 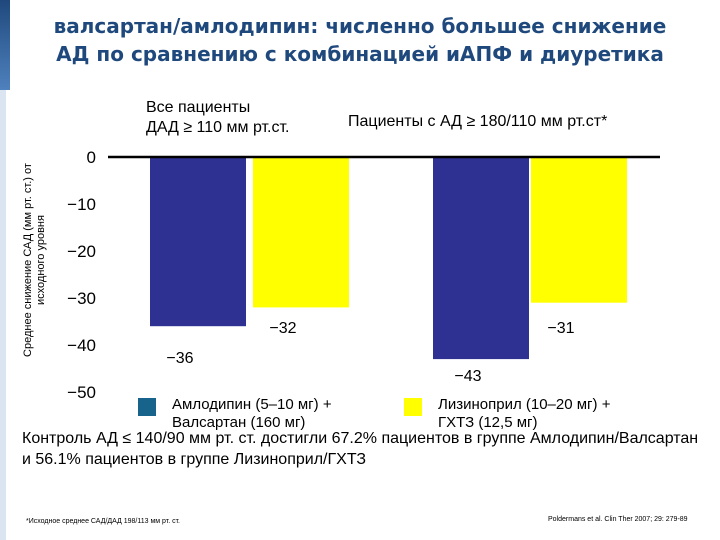 I want to click on y-tick-label: −10, so click(x=81, y=204).